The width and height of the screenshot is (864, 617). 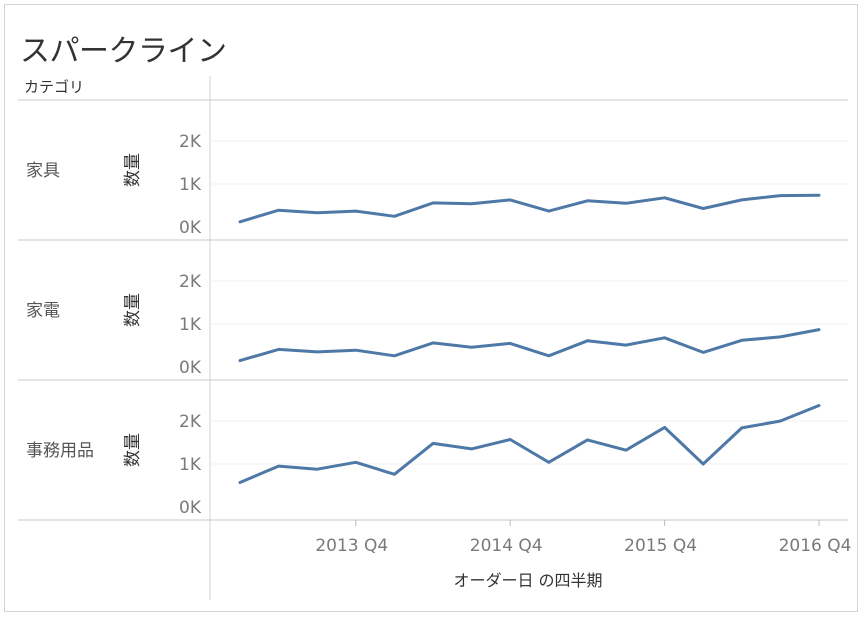 I want to click on chart-title: スパークライン, so click(x=123, y=51).